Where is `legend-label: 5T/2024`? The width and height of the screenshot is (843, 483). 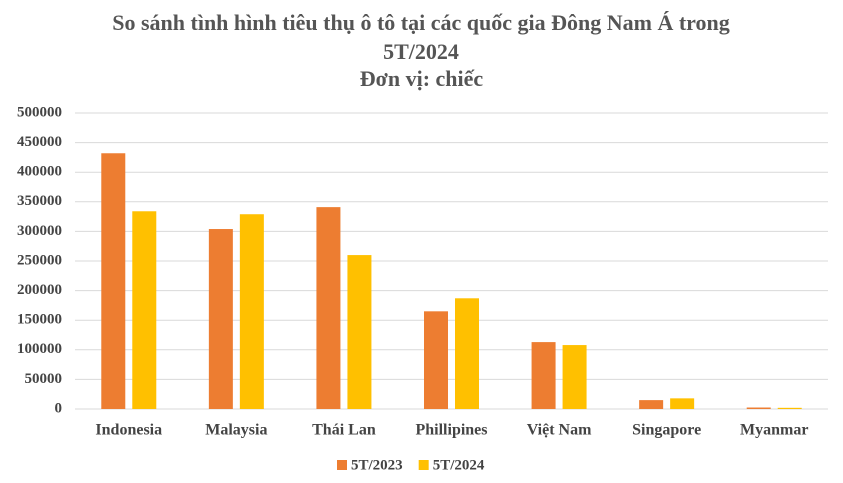 legend-label: 5T/2024 is located at coordinates (459, 465).